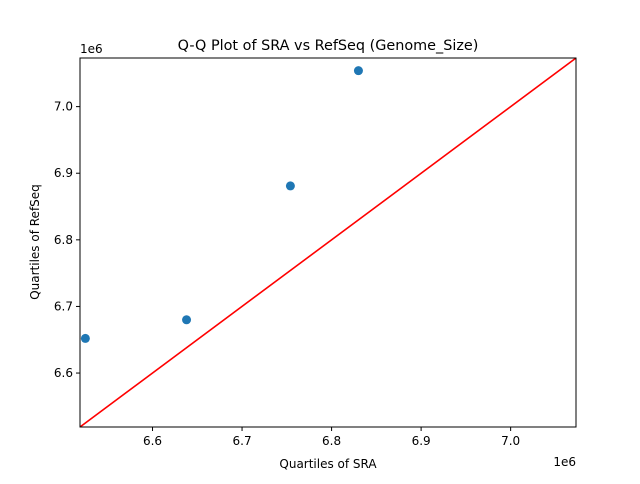 This screenshot has width=640, height=484. What do you see at coordinates (328, 464) in the screenshot?
I see `x-axis-label: Quartiles of SRA` at bounding box center [328, 464].